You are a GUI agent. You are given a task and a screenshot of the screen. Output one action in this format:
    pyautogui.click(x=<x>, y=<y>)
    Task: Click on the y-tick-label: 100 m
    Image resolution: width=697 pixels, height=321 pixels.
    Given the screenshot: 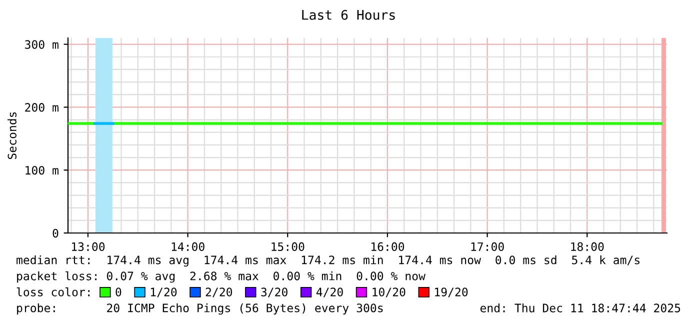 What is the action you would take?
    pyautogui.click(x=42, y=170)
    